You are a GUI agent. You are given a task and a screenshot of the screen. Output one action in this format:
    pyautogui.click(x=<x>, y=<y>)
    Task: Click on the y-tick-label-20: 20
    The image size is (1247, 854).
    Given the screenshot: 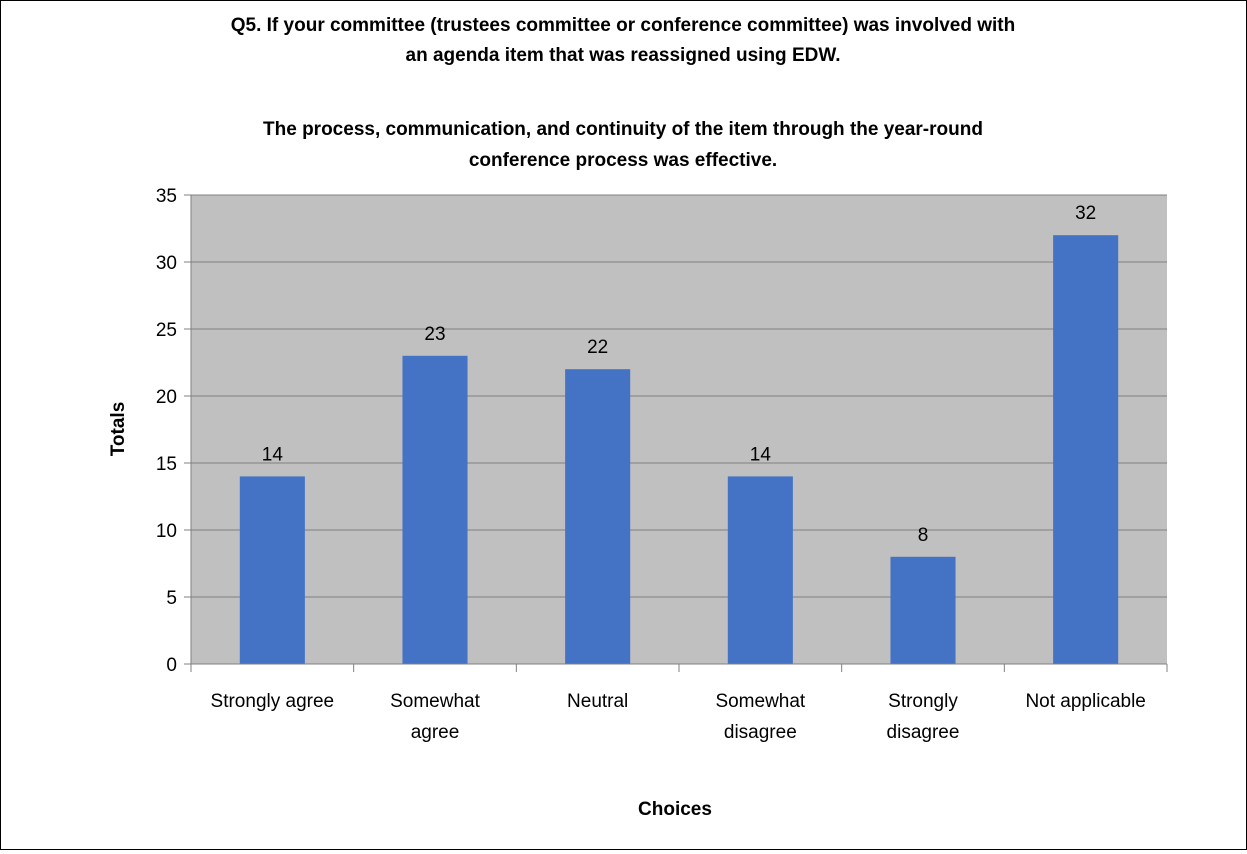 What is the action you would take?
    pyautogui.click(x=166, y=397)
    